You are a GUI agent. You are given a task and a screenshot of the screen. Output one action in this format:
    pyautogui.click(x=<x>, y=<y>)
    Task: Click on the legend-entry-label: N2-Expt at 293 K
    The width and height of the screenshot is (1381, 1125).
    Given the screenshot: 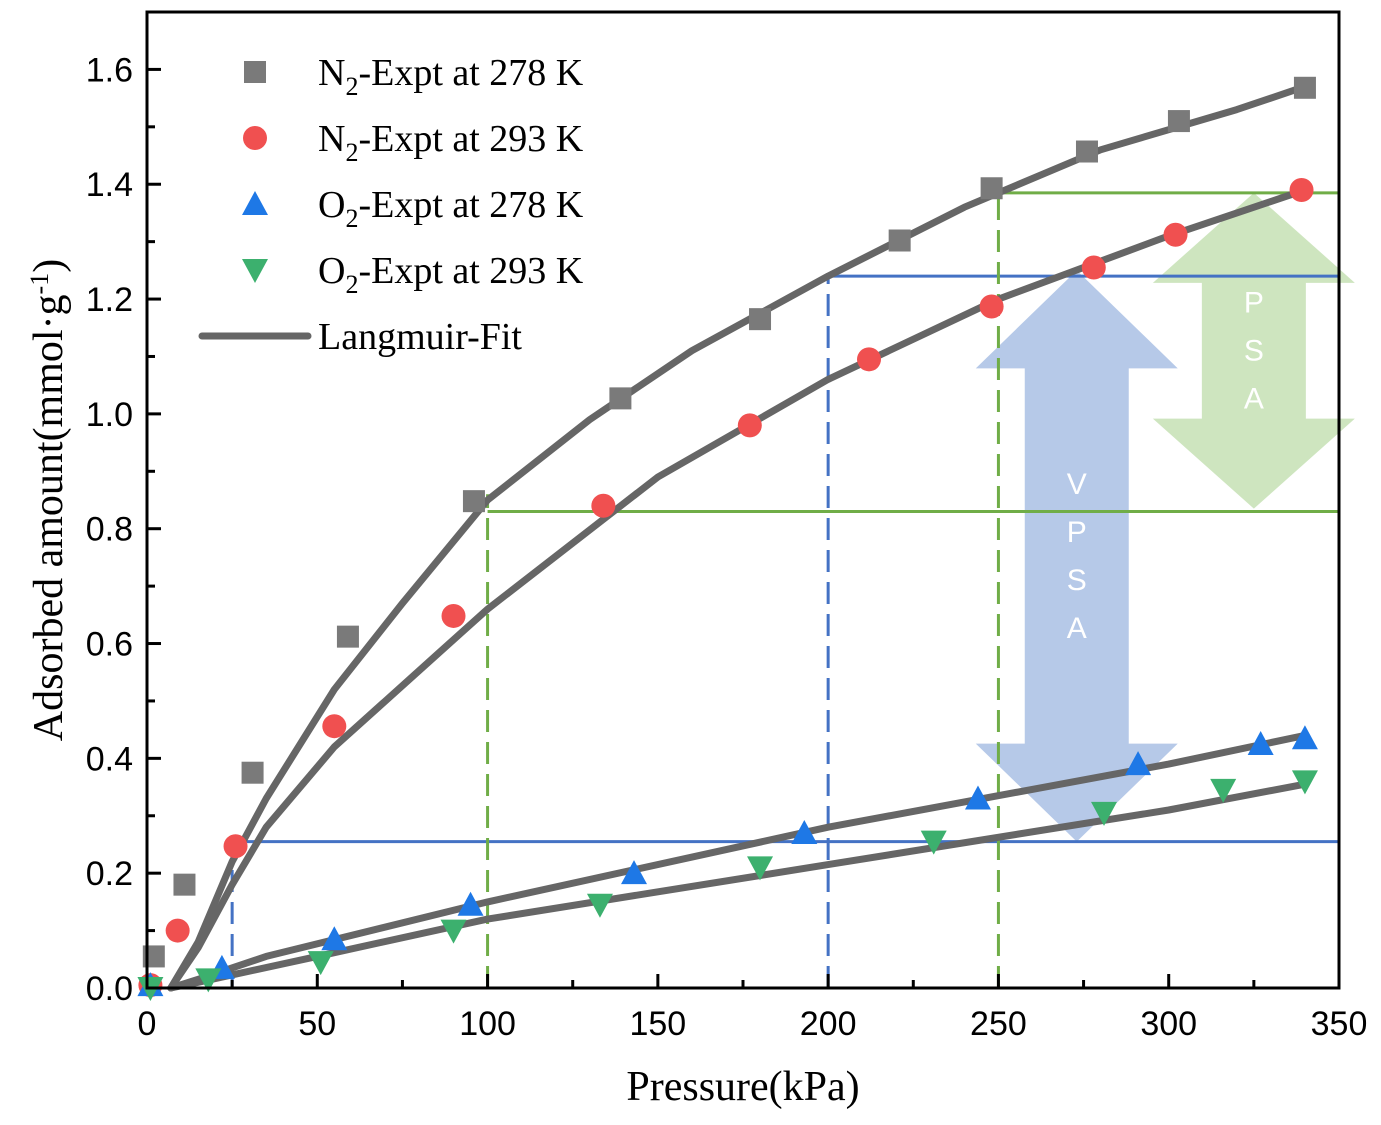 What is the action you would take?
    pyautogui.click(x=451, y=142)
    